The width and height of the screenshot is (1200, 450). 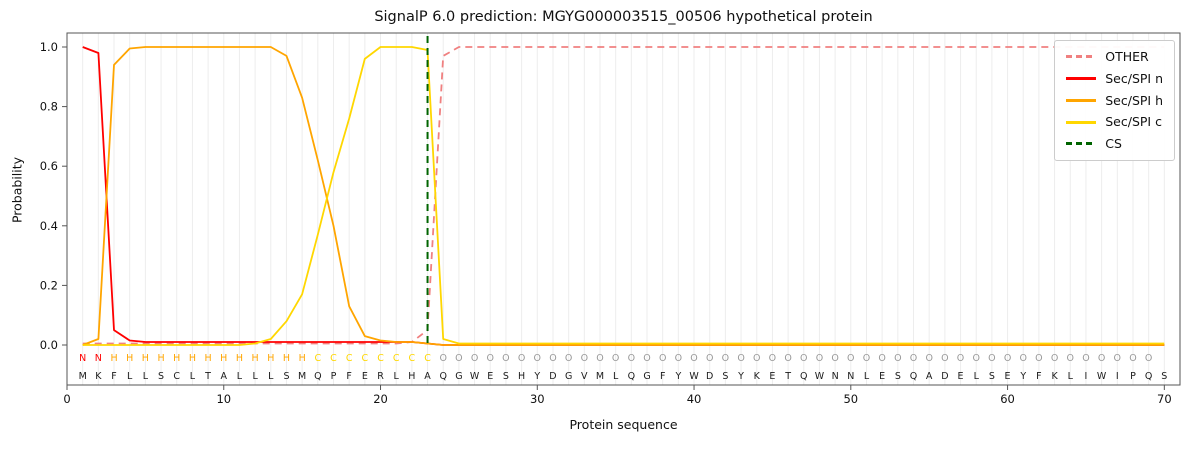 What do you see at coordinates (17, 190) in the screenshot?
I see `y-axis-label: Probability` at bounding box center [17, 190].